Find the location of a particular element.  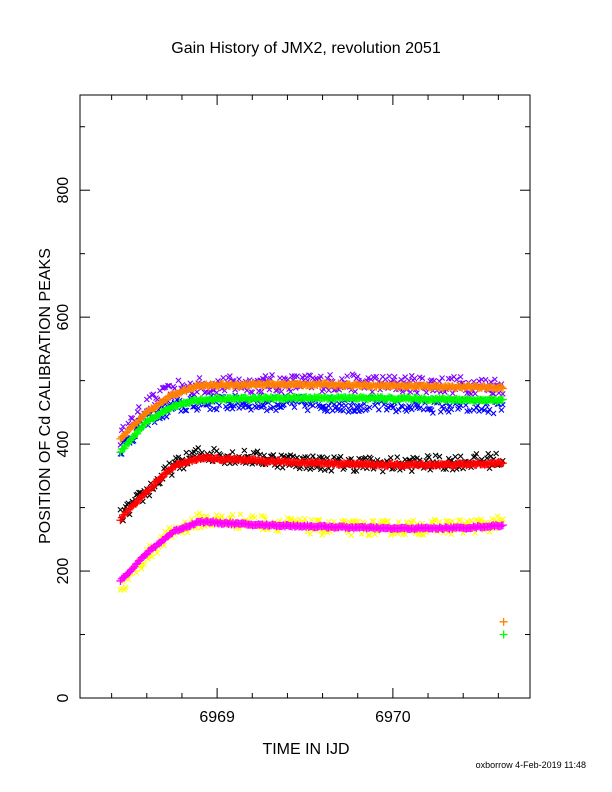

y-tick-label: 600 is located at coordinates (63, 317).